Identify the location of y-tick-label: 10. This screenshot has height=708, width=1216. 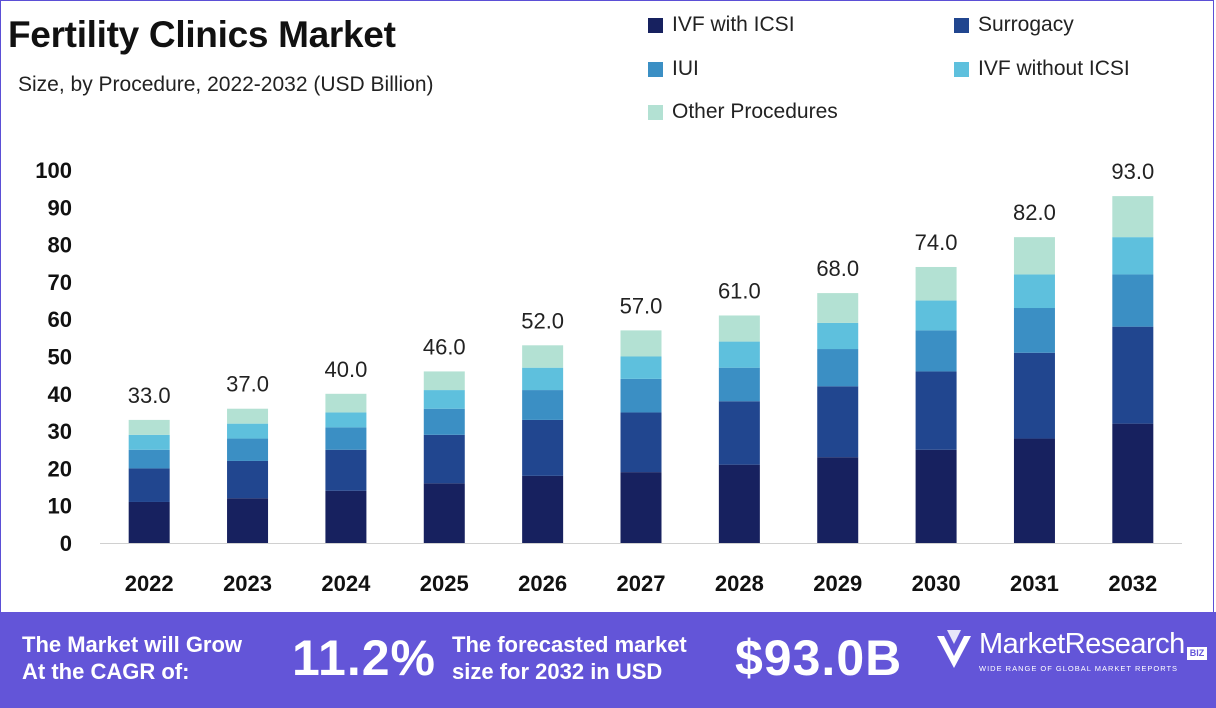
(60, 506).